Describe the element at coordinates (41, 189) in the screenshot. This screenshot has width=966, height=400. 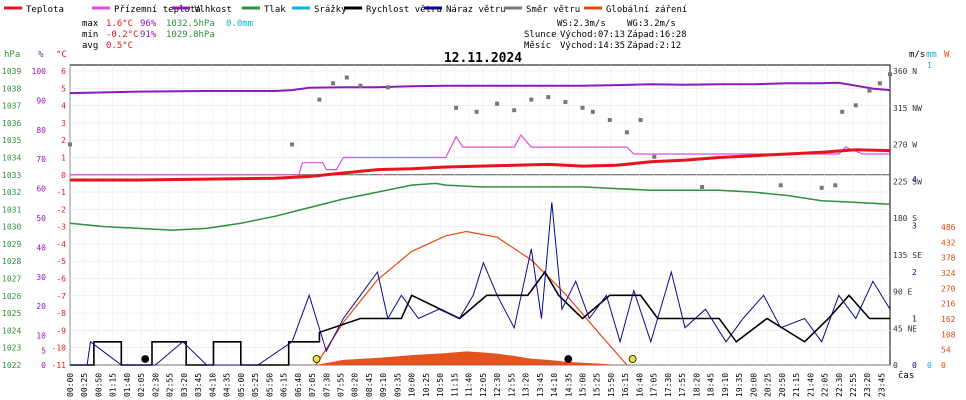
I see `humidity-tick-label: 60` at that location.